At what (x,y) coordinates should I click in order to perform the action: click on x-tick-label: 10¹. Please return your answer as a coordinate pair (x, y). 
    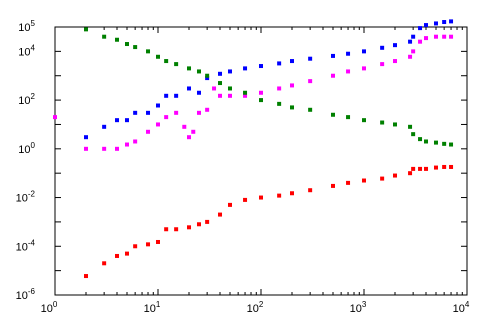
    Looking at the image, I should click on (152, 307).